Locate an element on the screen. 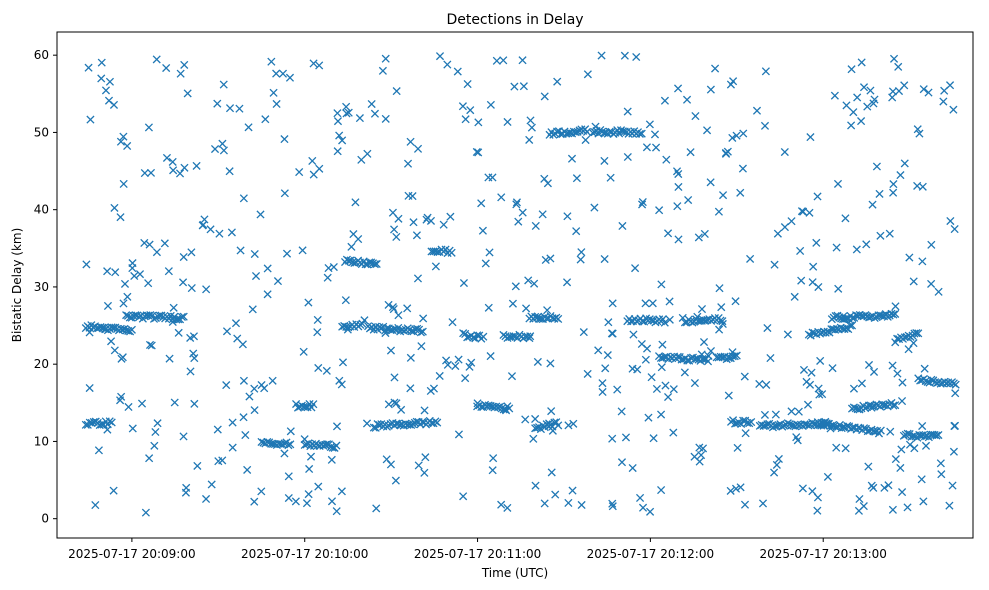  x-tick-label: 2025-07-17 20:09:00 is located at coordinates (131, 554).